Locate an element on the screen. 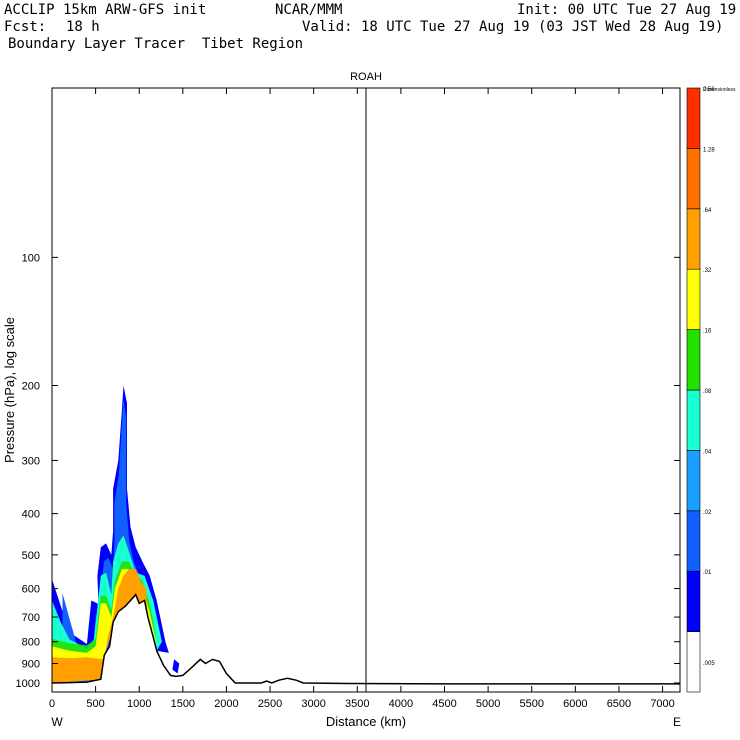 This screenshot has height=740, width=740. x-tick-label-5000: 5000 is located at coordinates (488, 704).